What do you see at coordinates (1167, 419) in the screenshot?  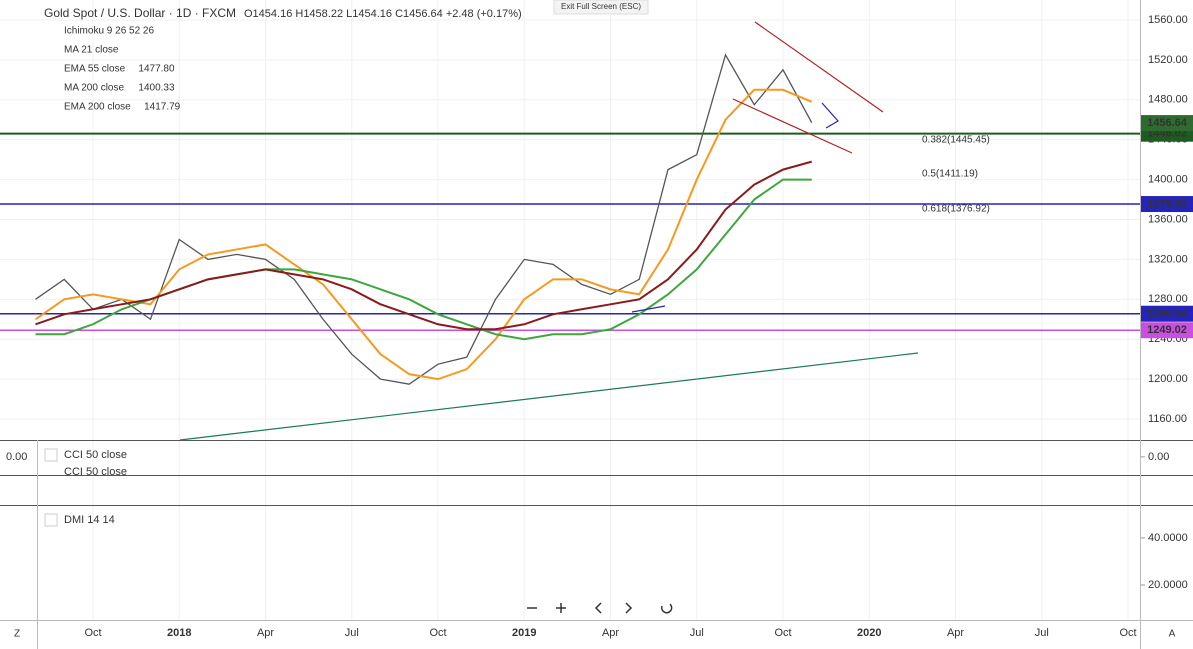 I see `y-tick-label: 1160.00` at bounding box center [1167, 419].